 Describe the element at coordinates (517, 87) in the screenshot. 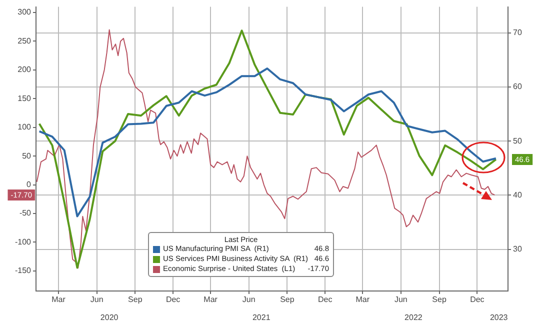

I see `y2-tick-label: 60` at that location.